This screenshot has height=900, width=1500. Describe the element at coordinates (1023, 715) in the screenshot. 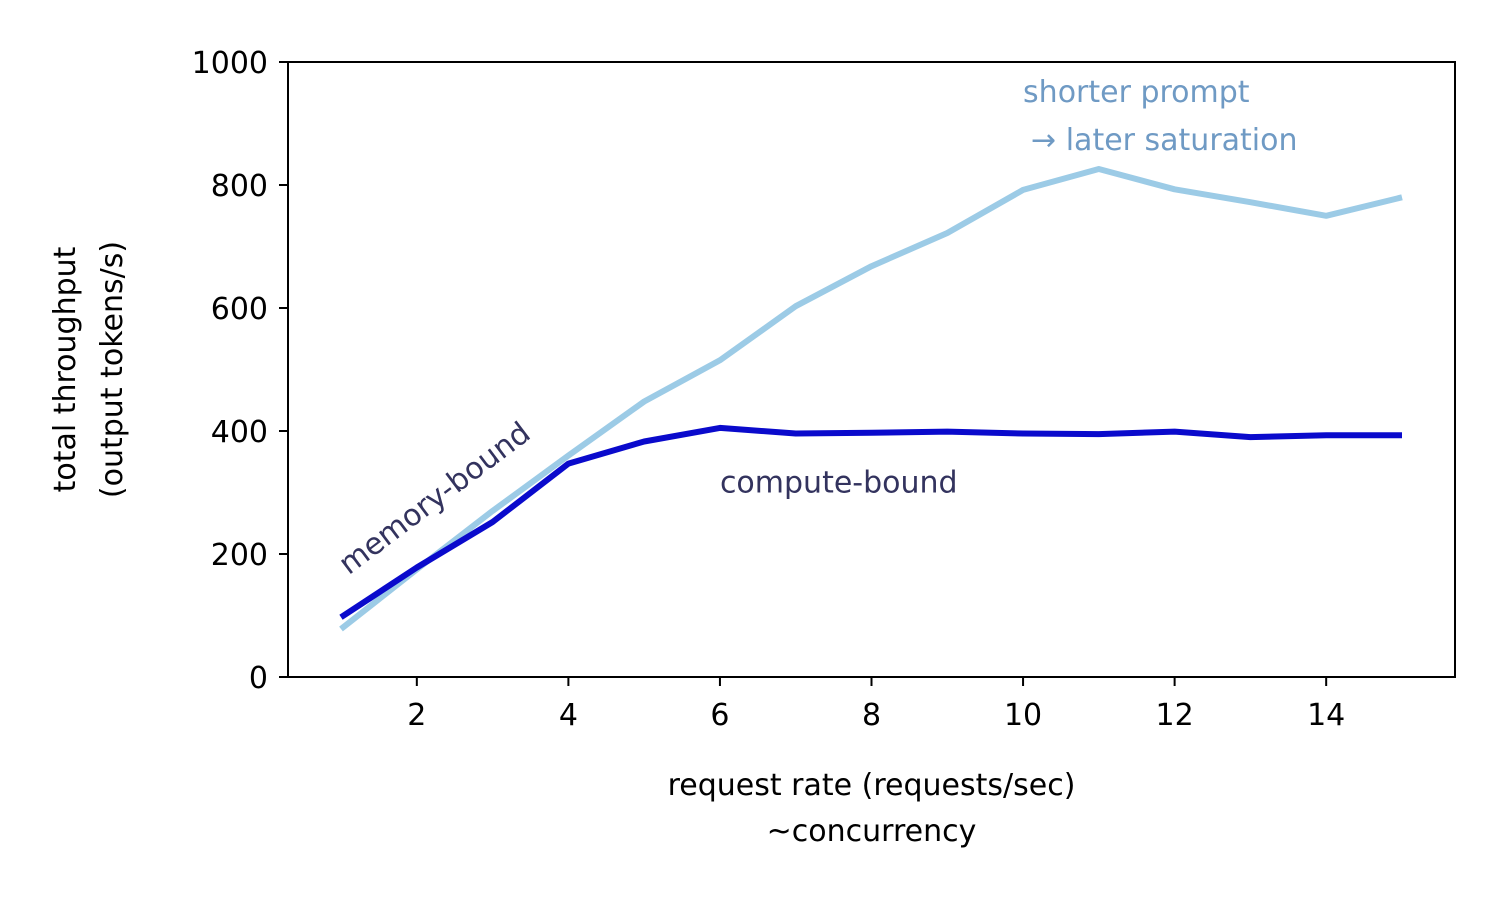

I see `x-tick-label: 10` at that location.